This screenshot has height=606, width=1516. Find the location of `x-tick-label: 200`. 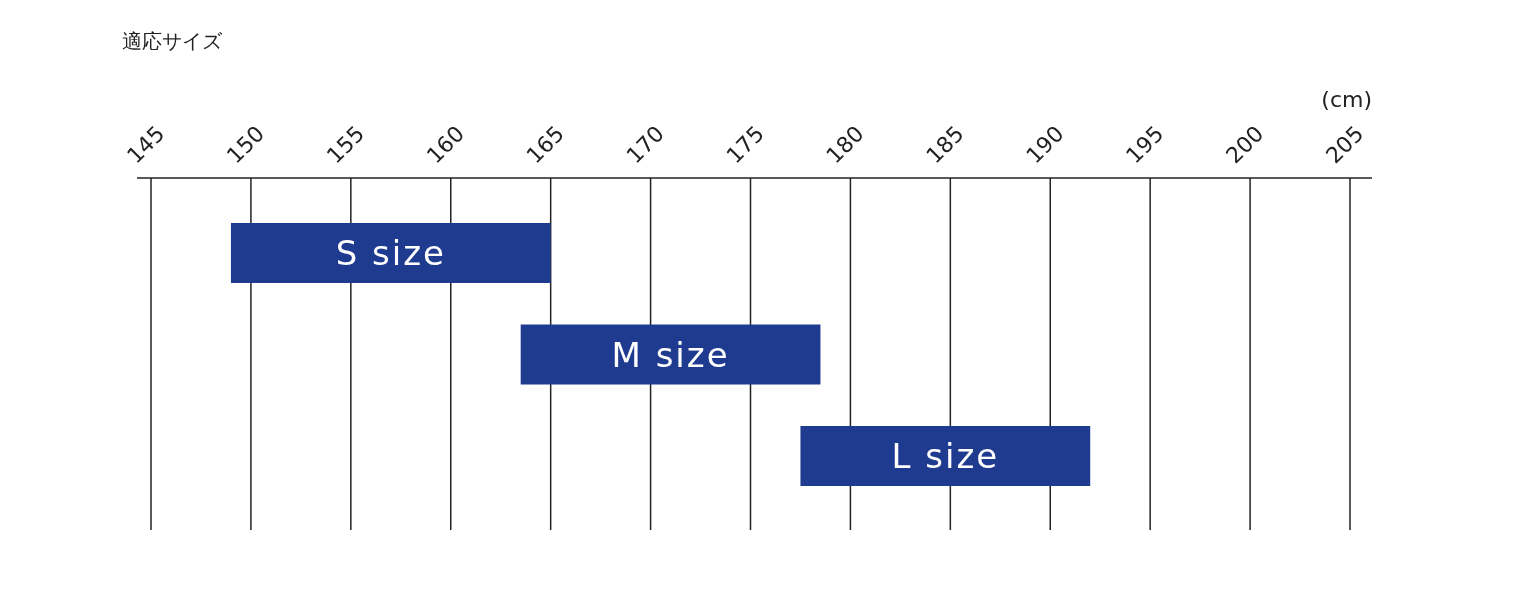

x-tick-label: 200 is located at coordinates (1245, 145).